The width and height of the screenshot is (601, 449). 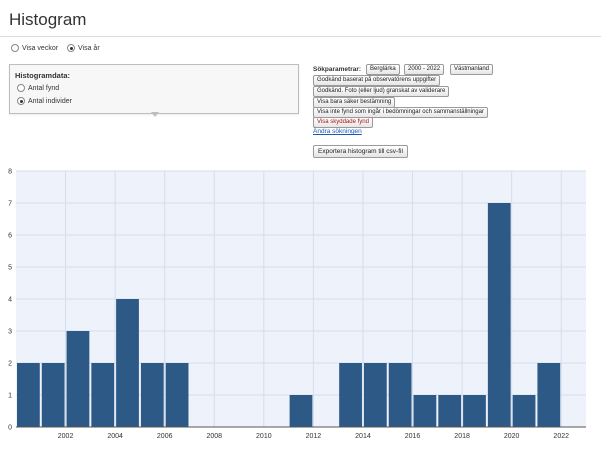 I want to click on period-years-label: Visa år, so click(x=89, y=48).